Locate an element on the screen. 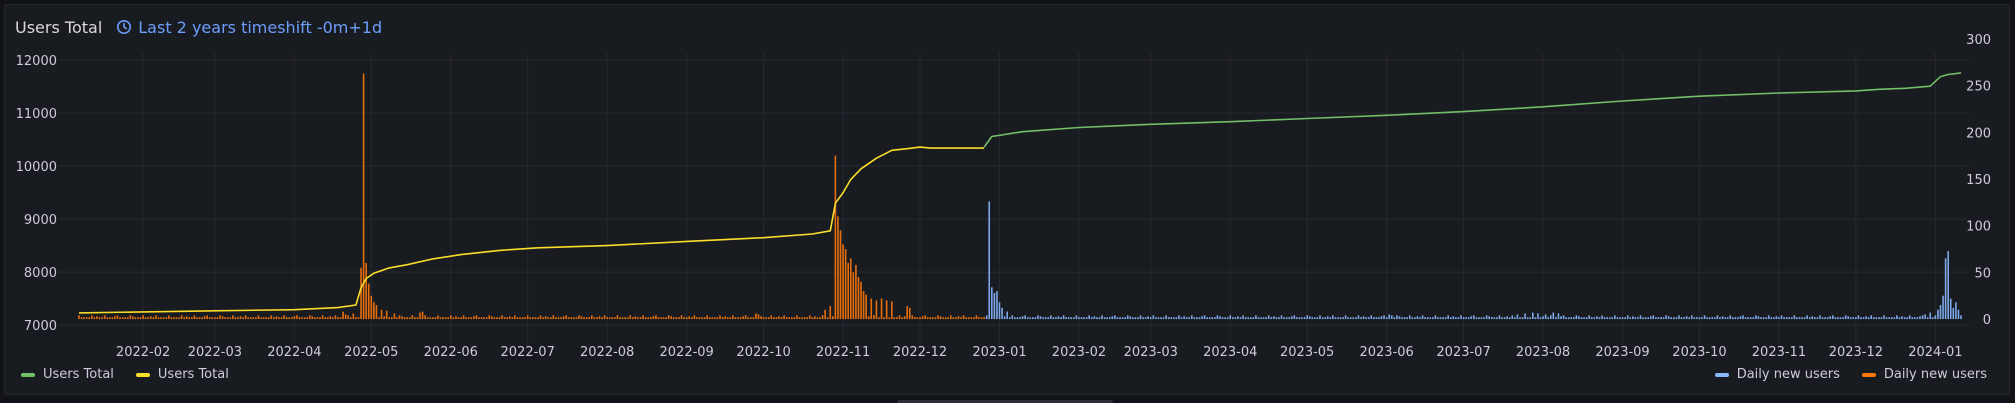 The width and height of the screenshot is (2015, 403). legend-item-daily-new-users-blue: Daily new users is located at coordinates (1777, 374).